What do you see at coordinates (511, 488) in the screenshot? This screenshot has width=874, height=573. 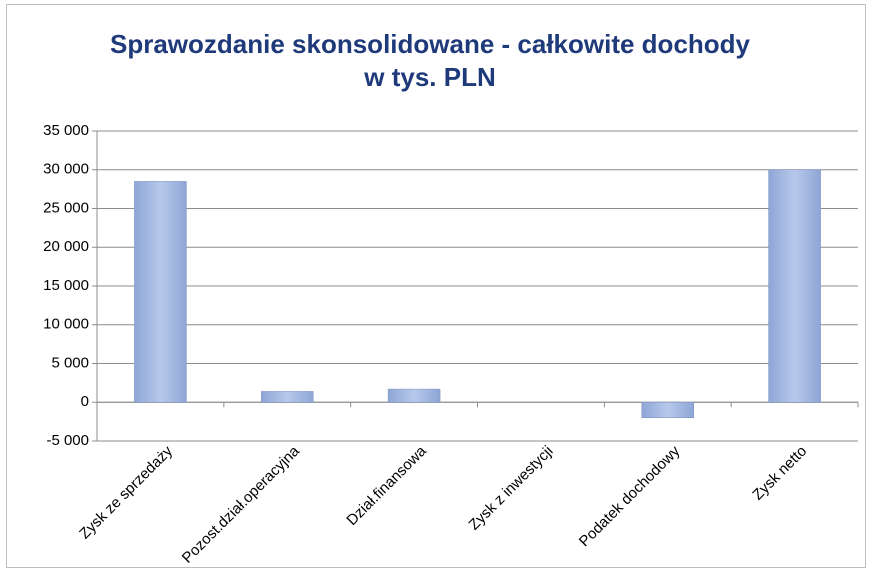 I see `x-tick-label: Zysk z inwestycji` at bounding box center [511, 488].